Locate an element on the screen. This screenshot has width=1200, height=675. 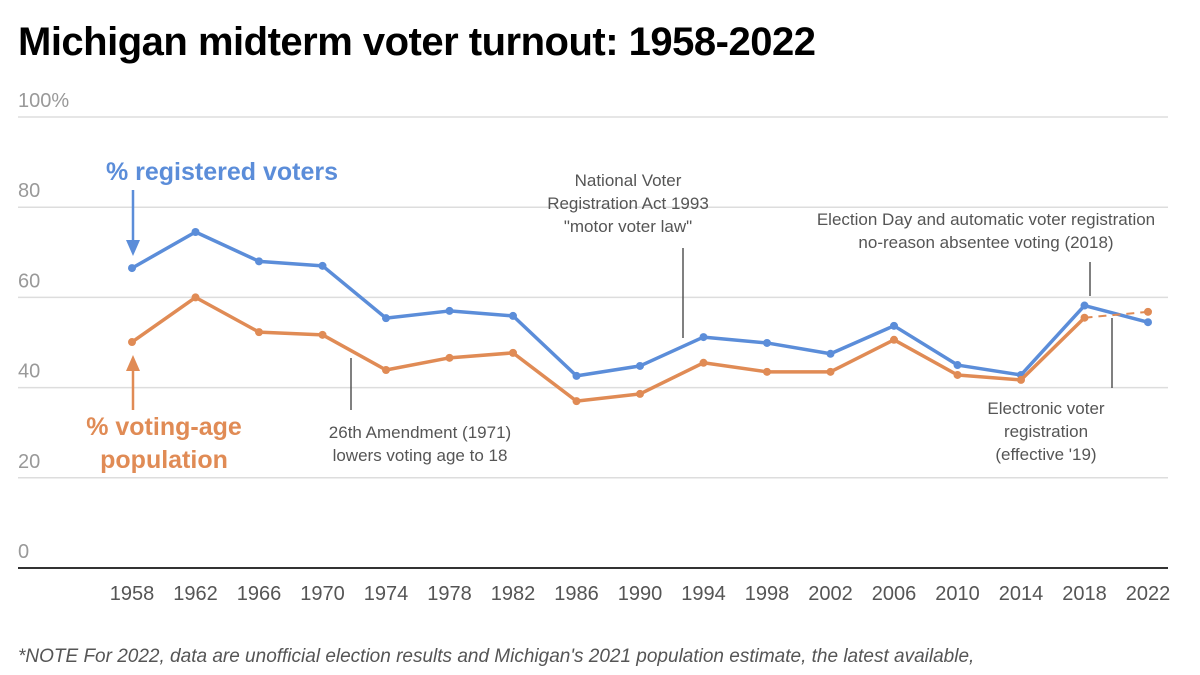
annotation-nvra: National Voter is located at coordinates (628, 180).